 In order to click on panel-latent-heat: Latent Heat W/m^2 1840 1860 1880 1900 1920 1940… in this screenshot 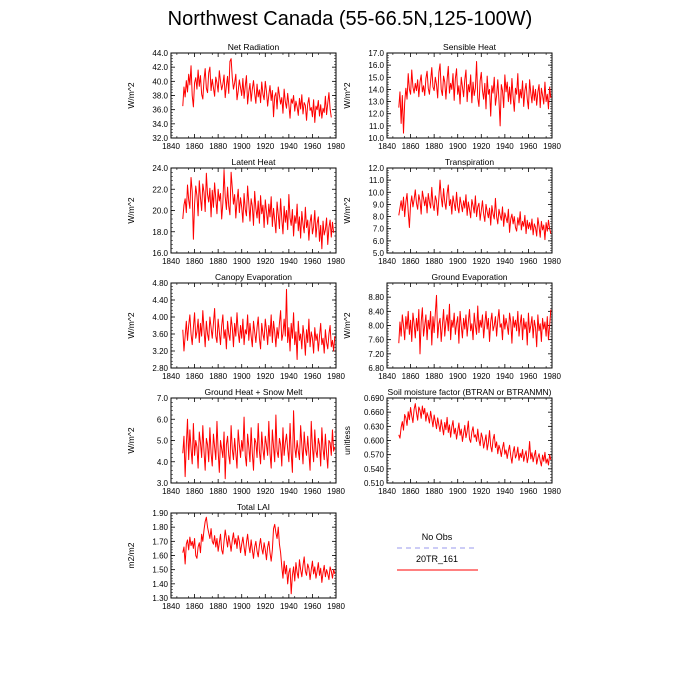, I will do `click(235, 211)`.